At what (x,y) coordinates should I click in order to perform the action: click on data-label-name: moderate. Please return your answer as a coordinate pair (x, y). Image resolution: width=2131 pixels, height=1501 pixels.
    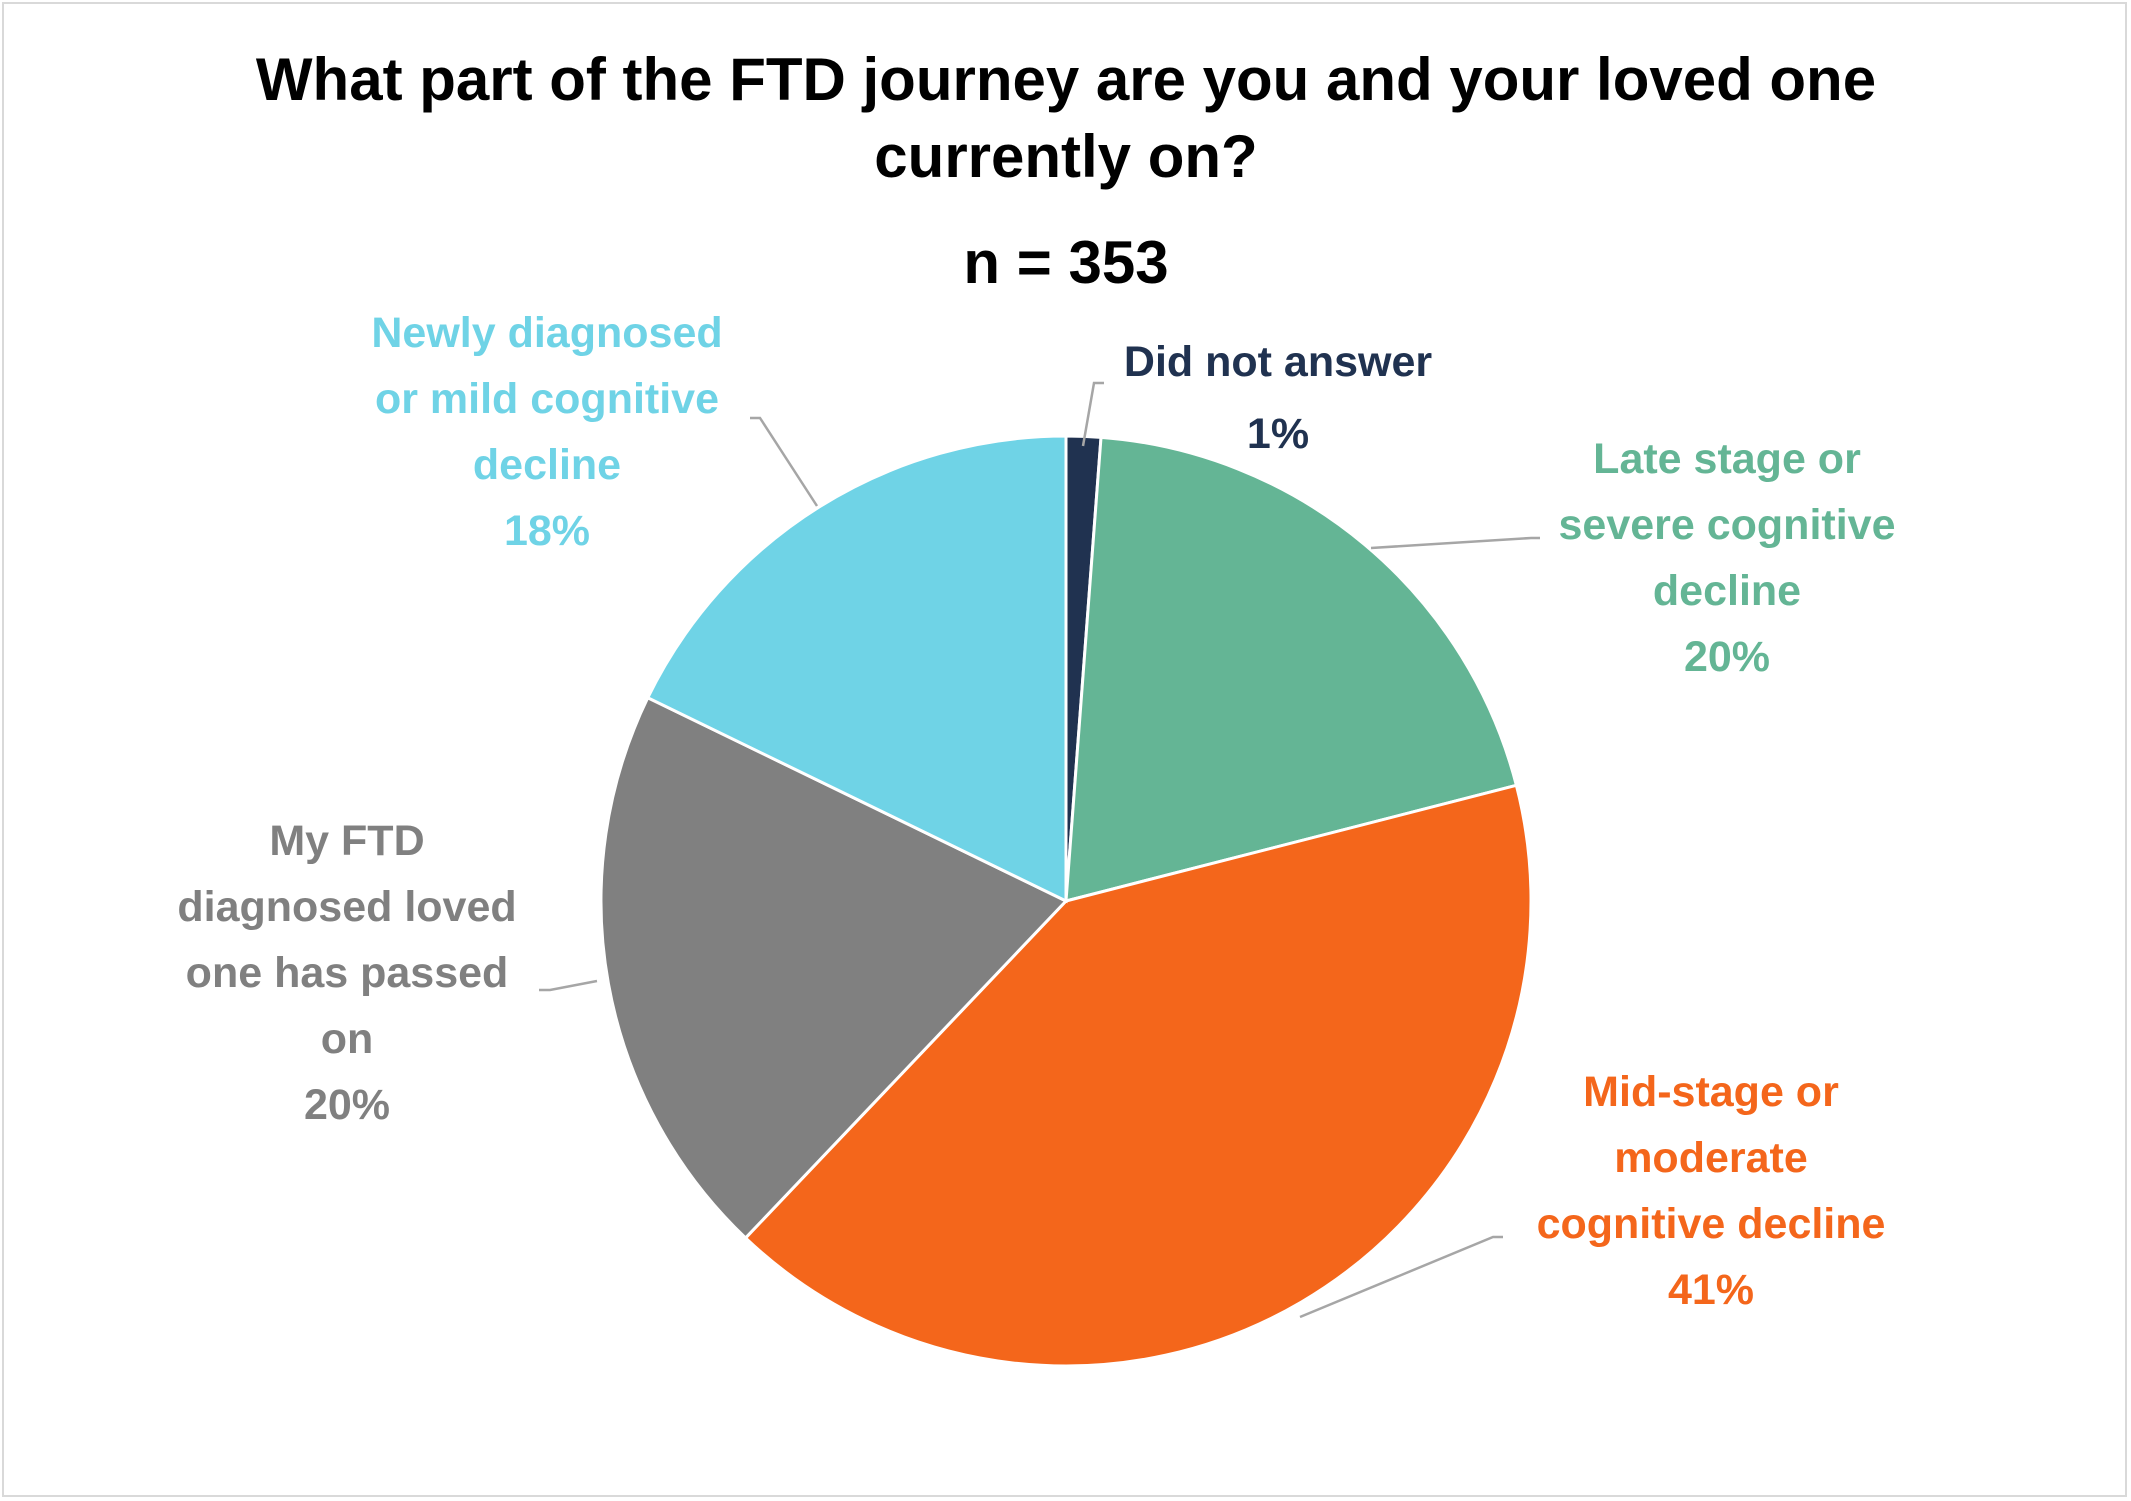
    Looking at the image, I should click on (1711, 1158).